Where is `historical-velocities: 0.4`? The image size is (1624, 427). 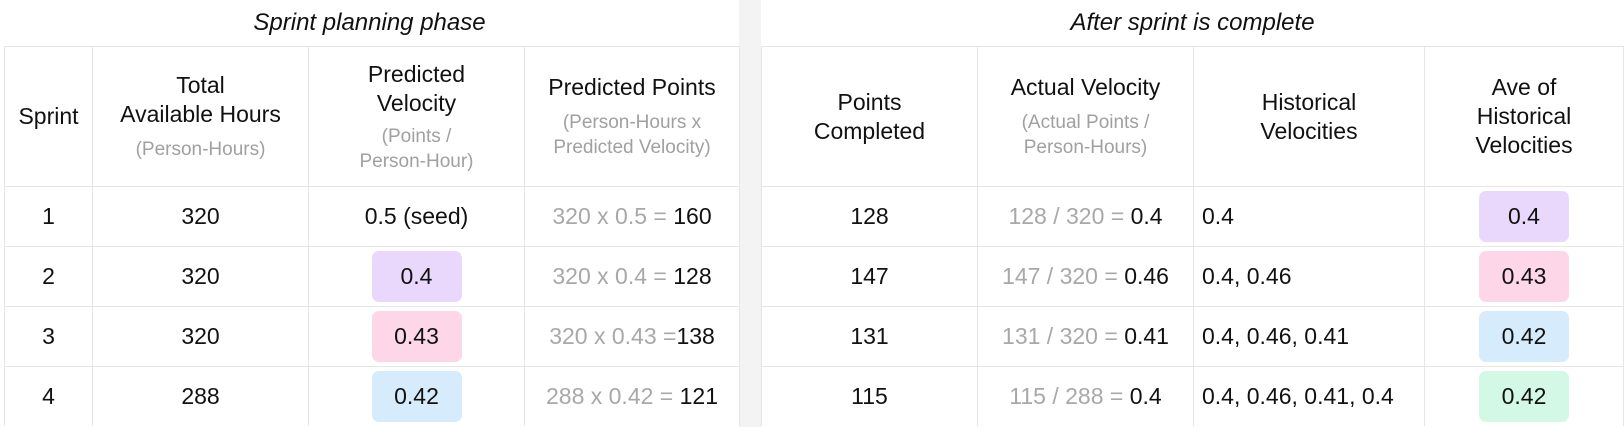 historical-velocities: 0.4 is located at coordinates (1309, 216).